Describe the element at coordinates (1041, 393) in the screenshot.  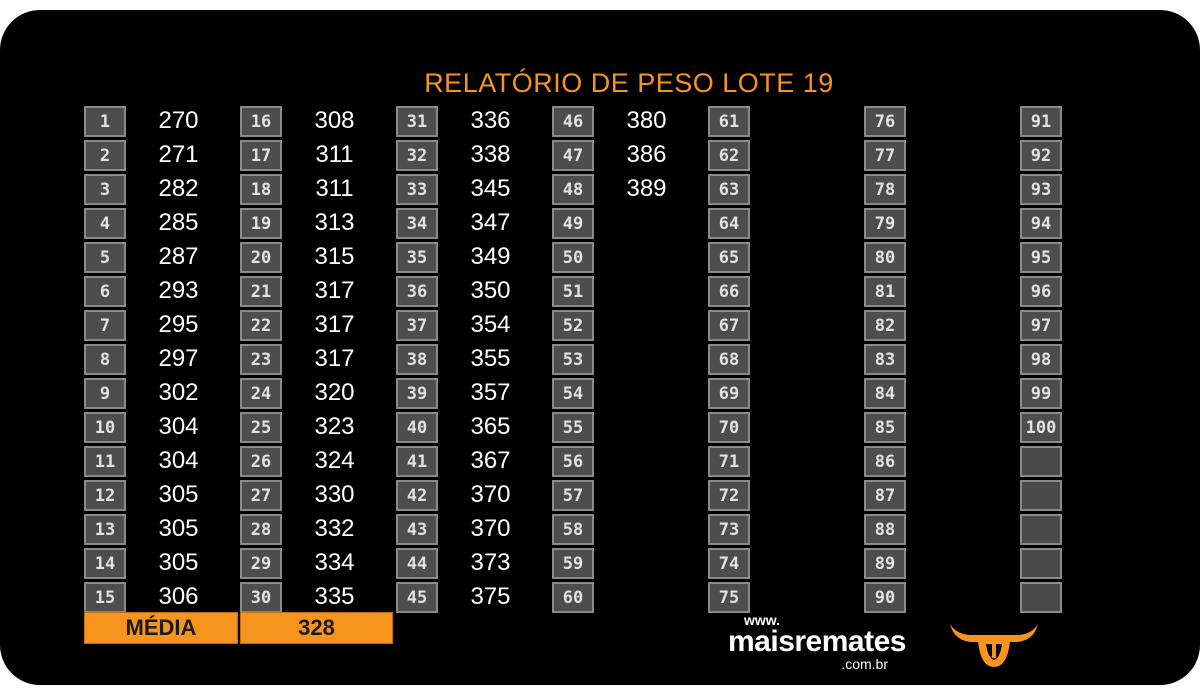
I see `animal-number: 99` at that location.